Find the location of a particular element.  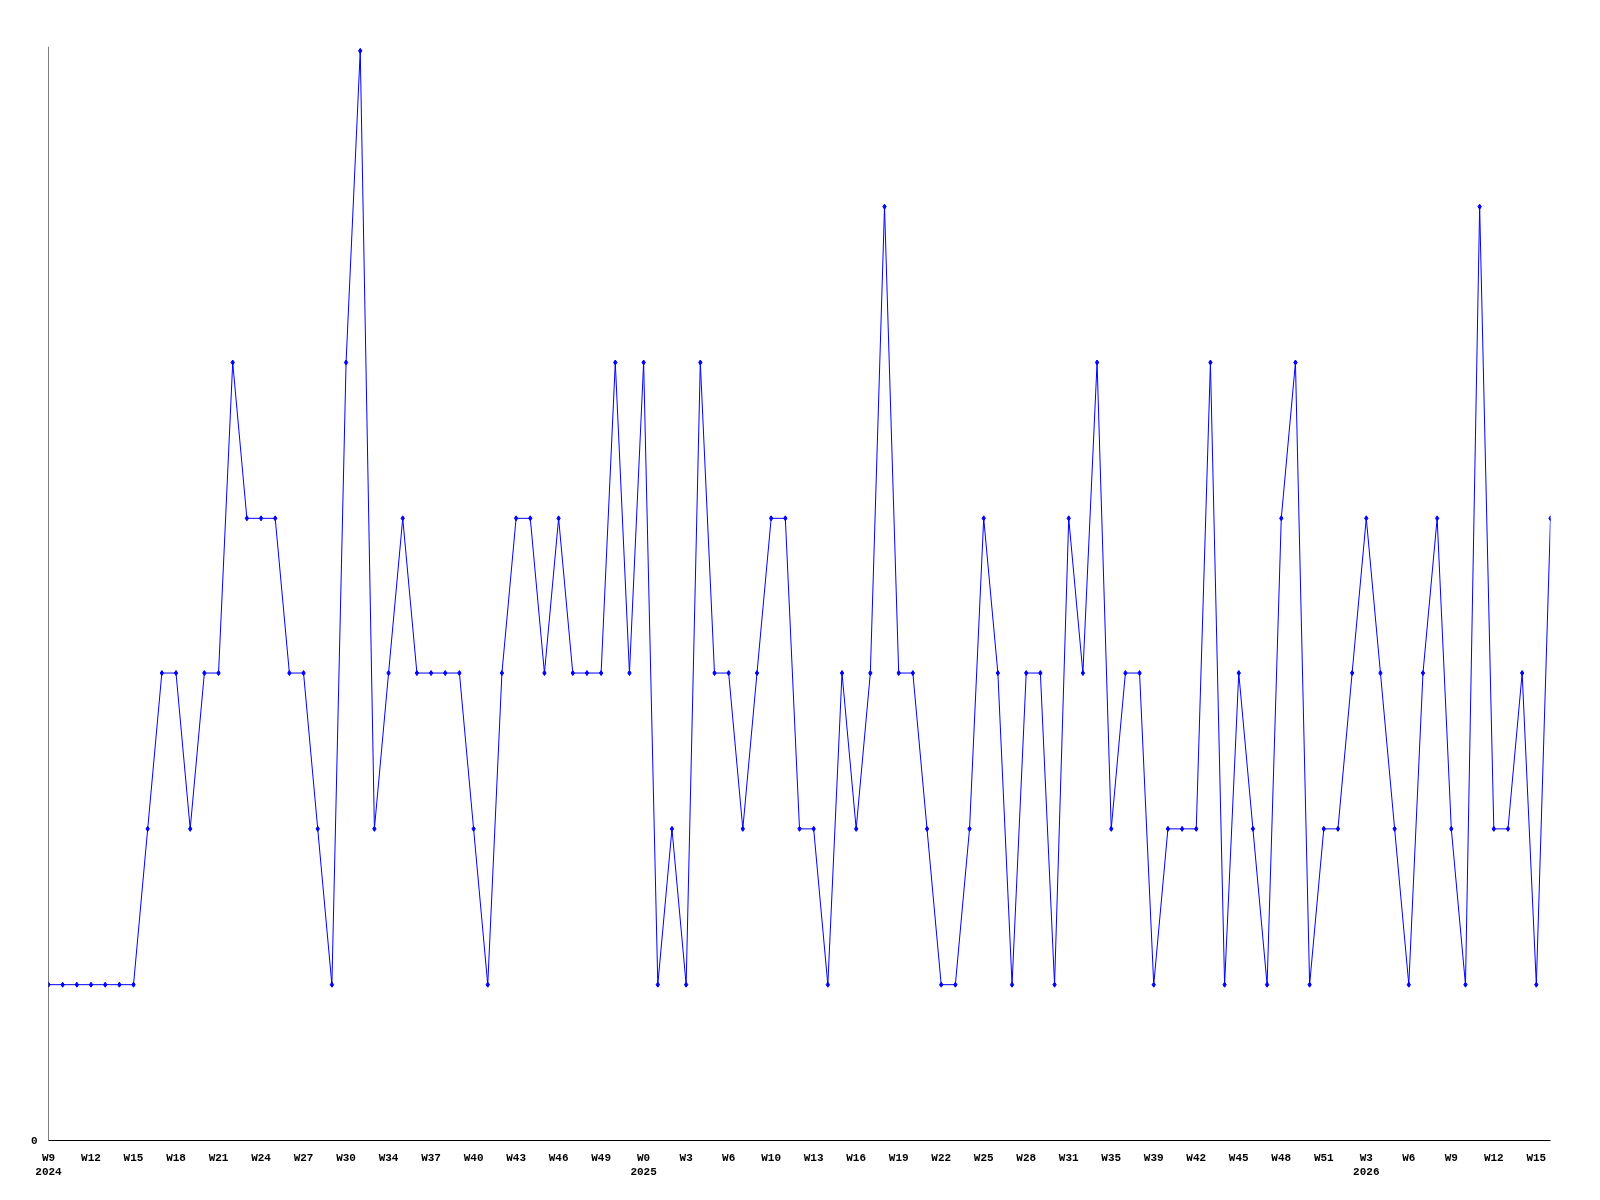

x-tick-label: W34 is located at coordinates (388, 1157).